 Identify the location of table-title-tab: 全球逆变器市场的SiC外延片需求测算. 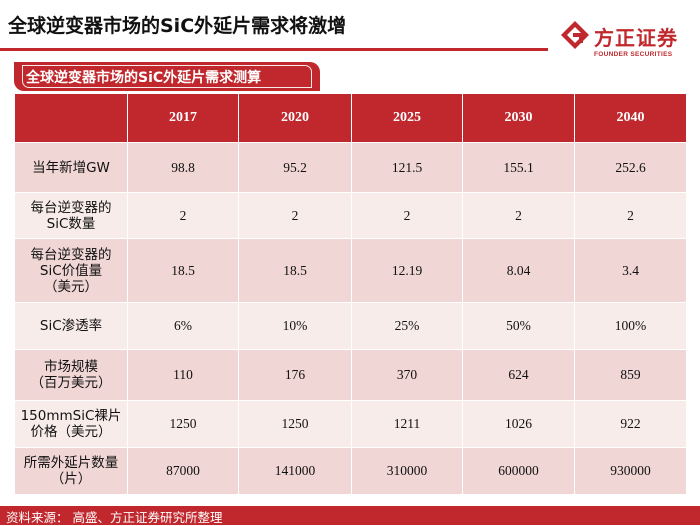
(167, 76).